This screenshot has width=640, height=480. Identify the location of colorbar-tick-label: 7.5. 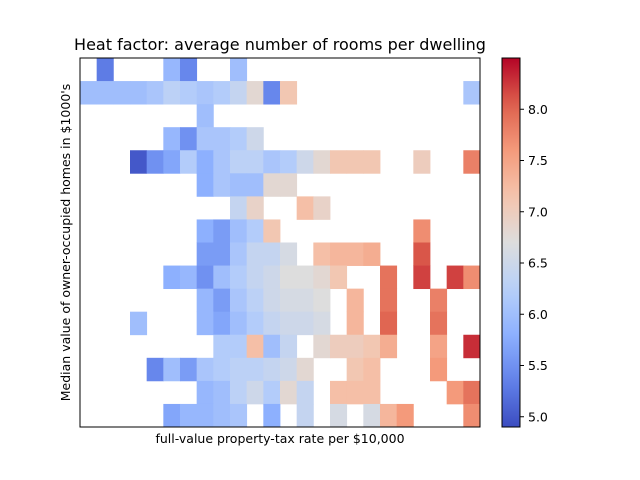
(538, 160).